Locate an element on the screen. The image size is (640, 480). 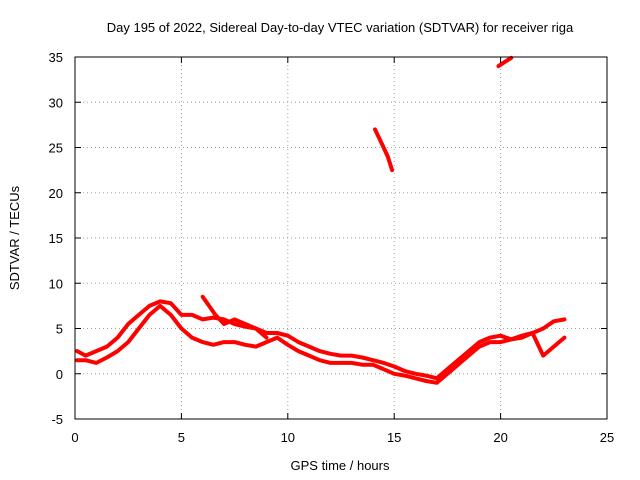
y-axis-label: SDTVAR / TECUs is located at coordinates (14, 237).